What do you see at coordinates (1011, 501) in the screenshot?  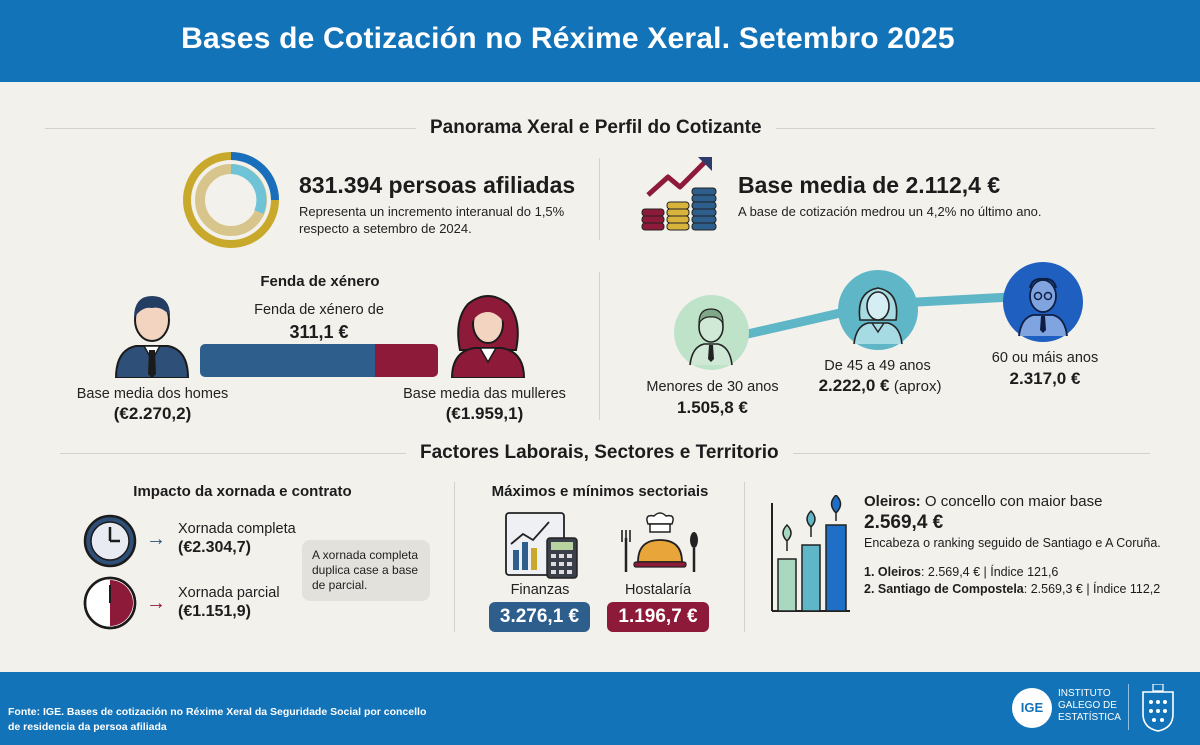 I see `territory-lead-rest: O concello con maior base` at bounding box center [1011, 501].